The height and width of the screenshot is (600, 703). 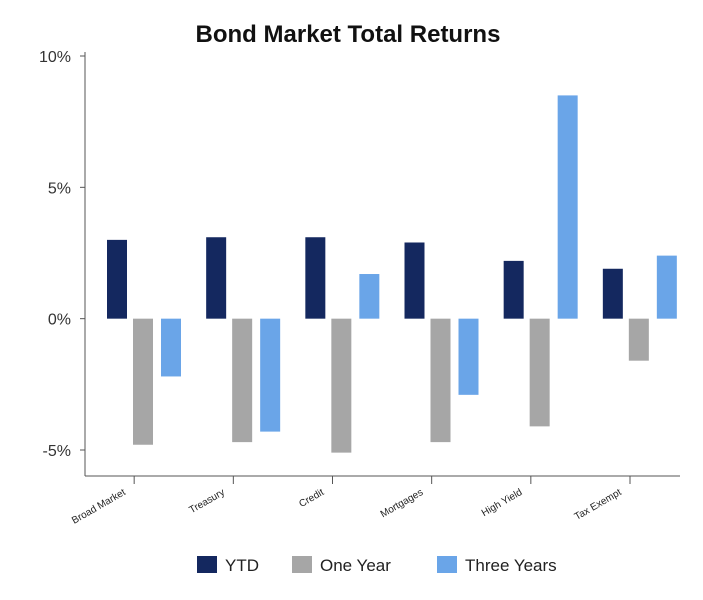 I want to click on x-tick-label: Treasury, so click(x=206, y=501).